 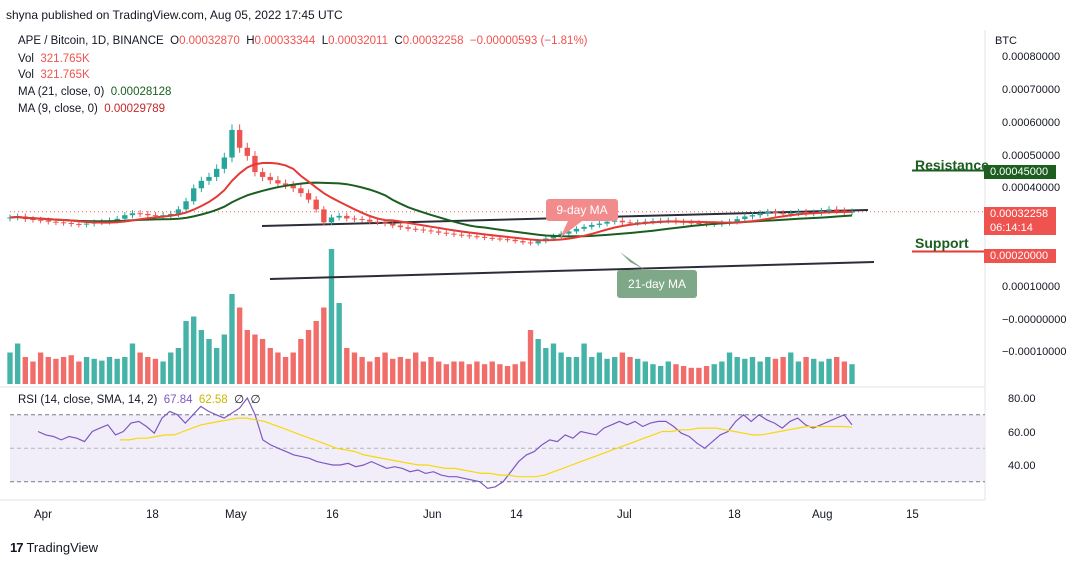 I want to click on resistance-price-tag: 0.00045000, so click(x=1020, y=172).